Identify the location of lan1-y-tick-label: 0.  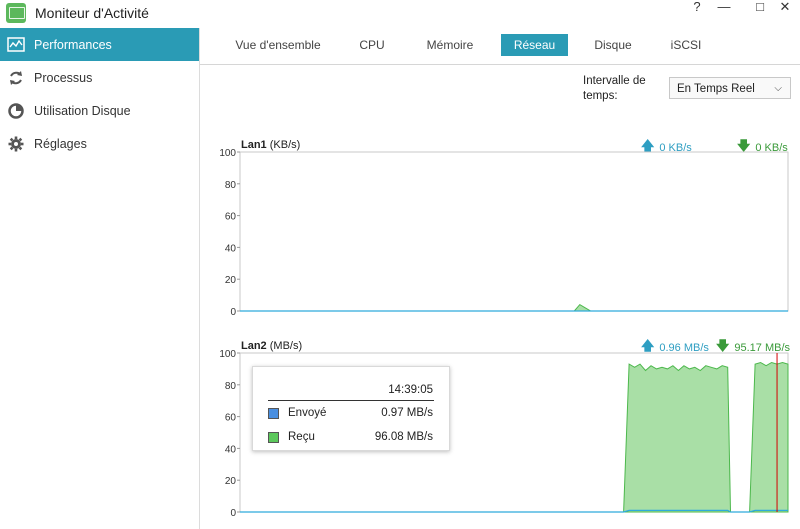
(233, 312).